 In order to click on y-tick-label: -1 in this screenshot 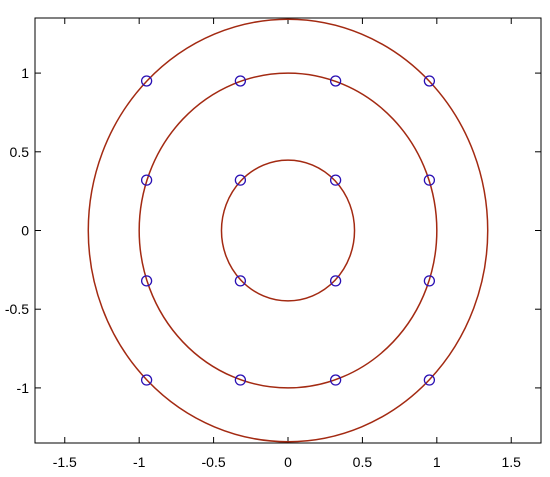, I will do `click(23, 388)`.